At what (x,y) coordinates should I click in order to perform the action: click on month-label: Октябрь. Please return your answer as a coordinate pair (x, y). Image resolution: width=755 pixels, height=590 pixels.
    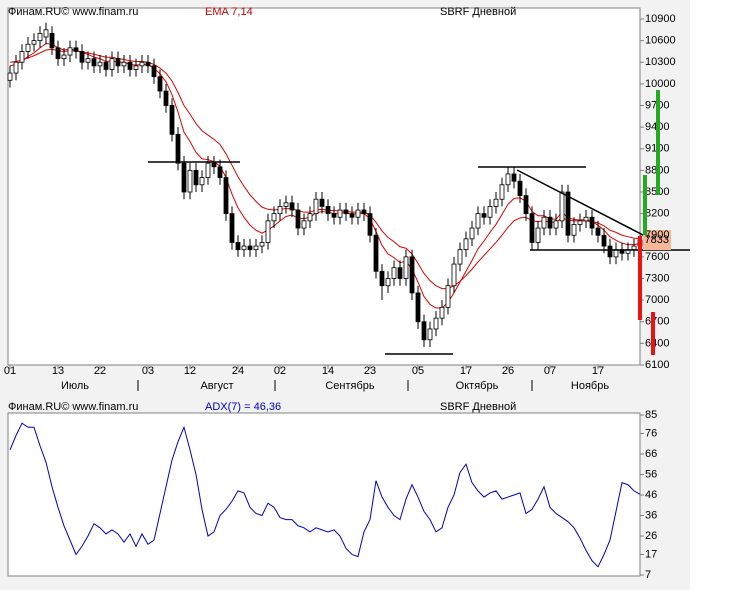
    Looking at the image, I should click on (477, 386).